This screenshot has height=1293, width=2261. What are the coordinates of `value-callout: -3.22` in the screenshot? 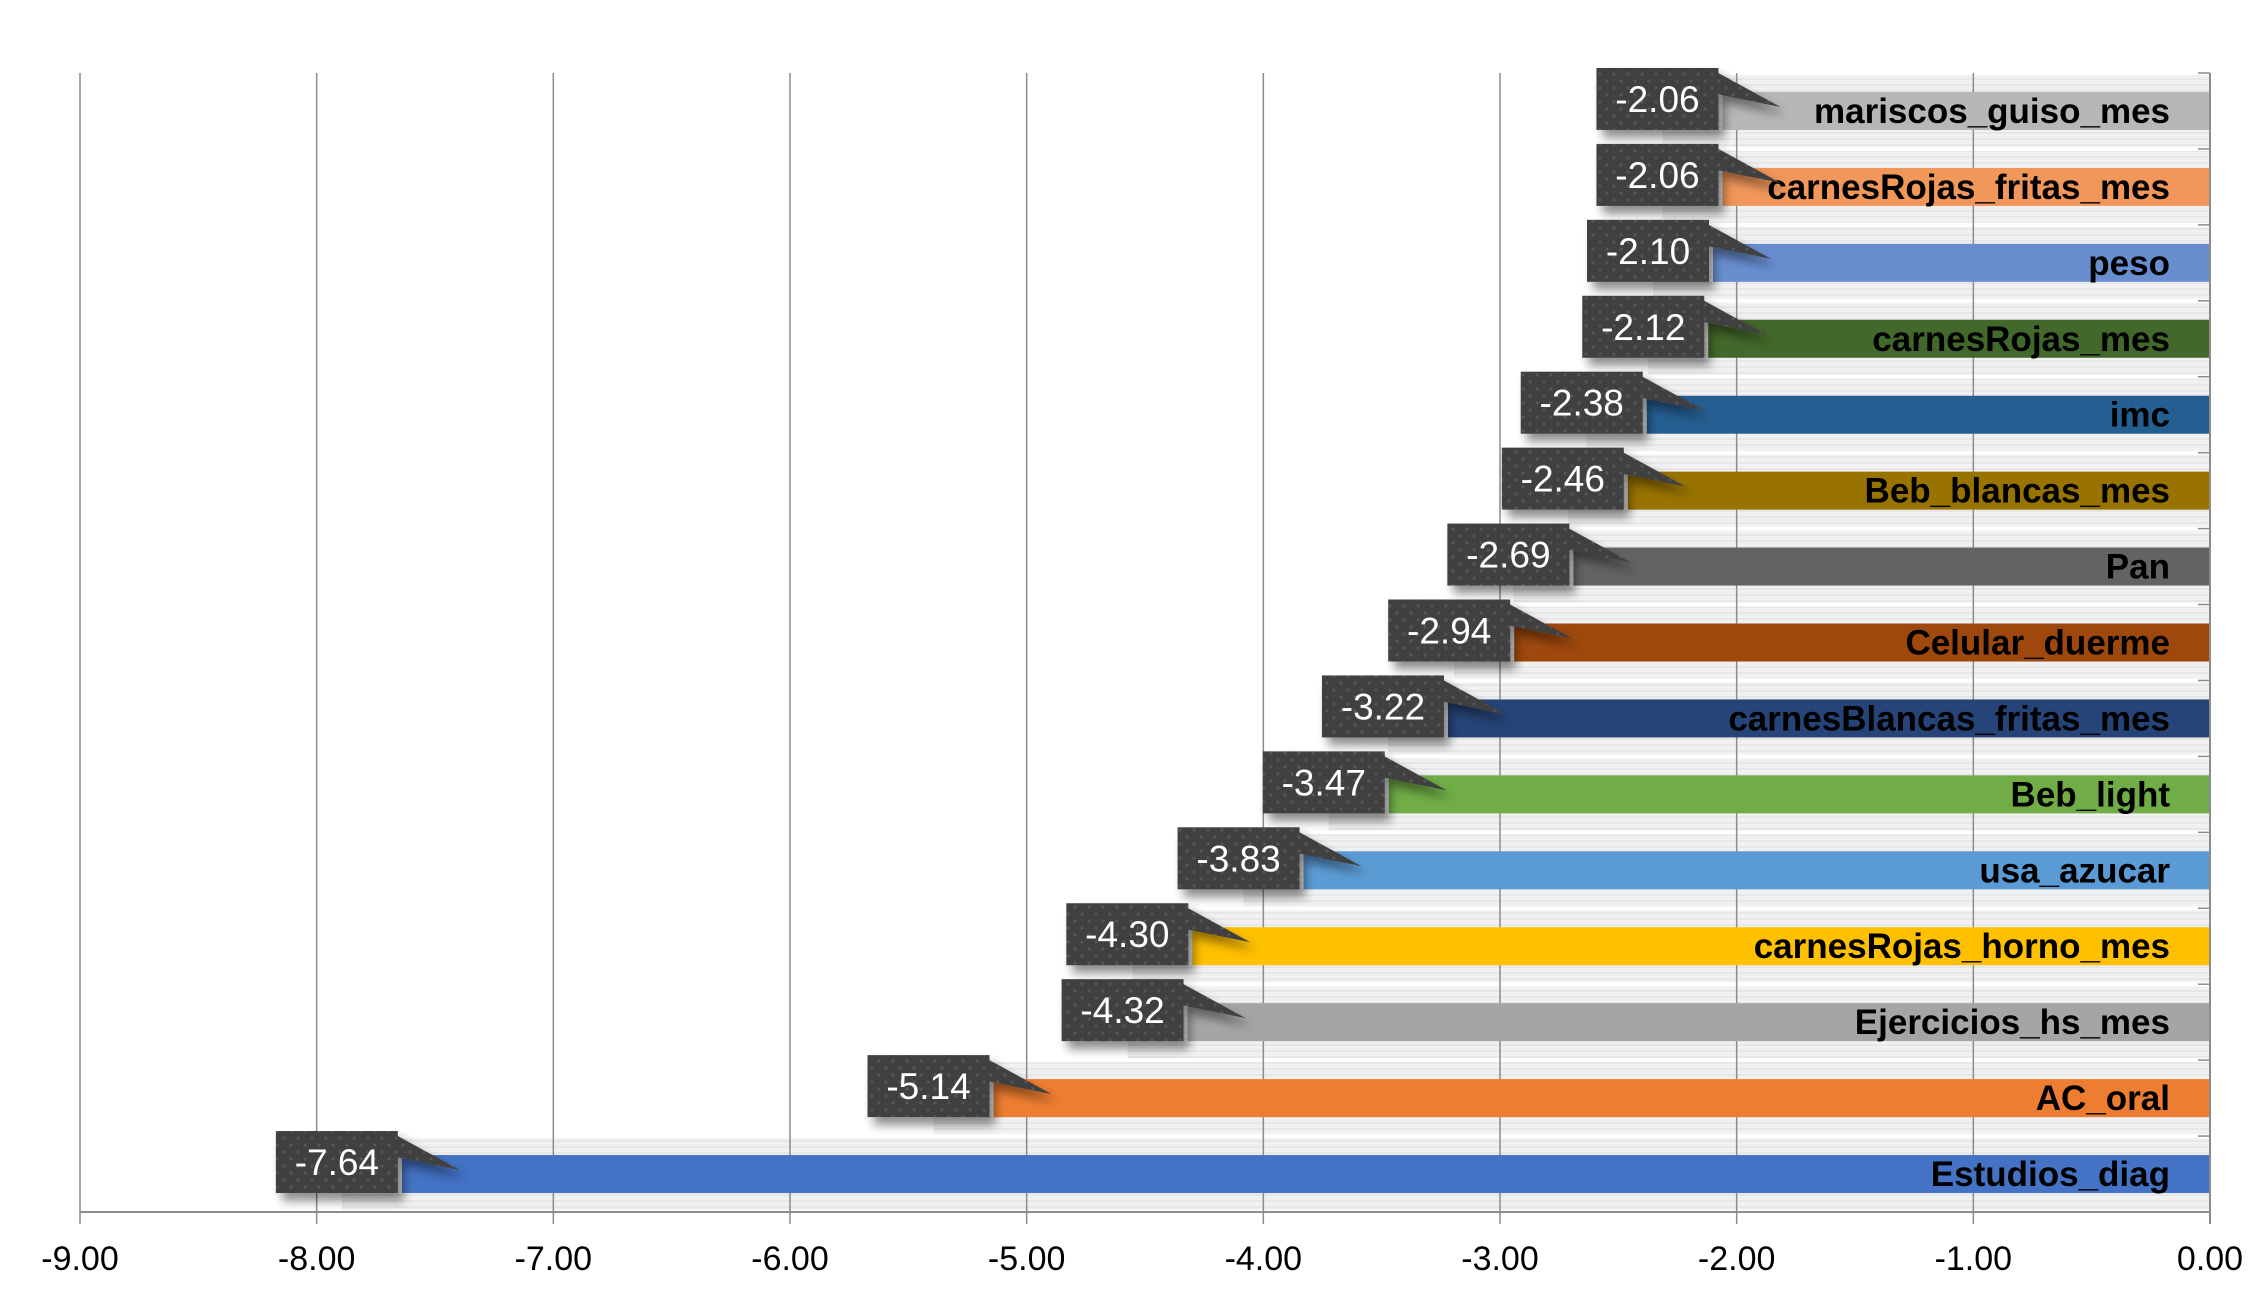 It's located at (1413, 706).